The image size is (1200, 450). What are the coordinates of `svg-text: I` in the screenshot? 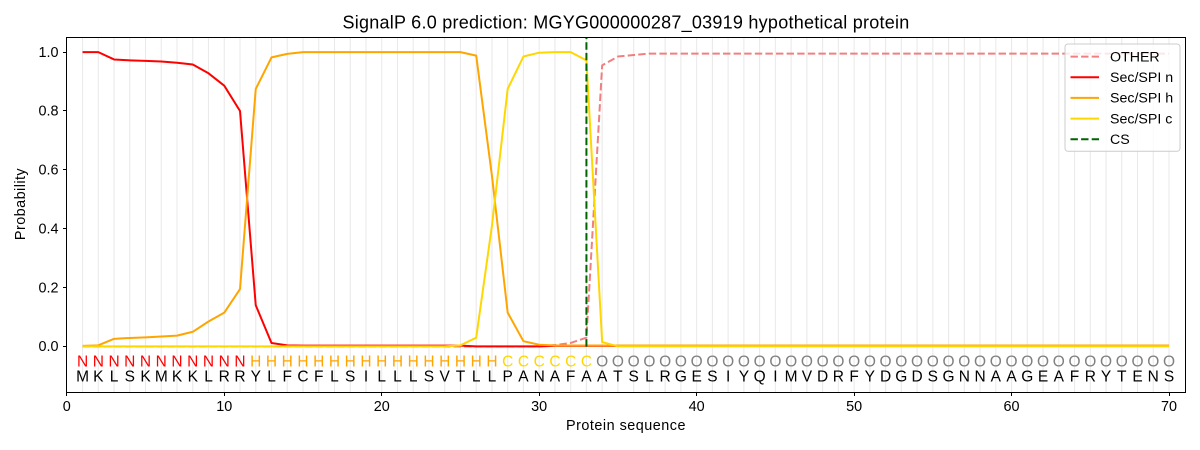 It's located at (775, 376).